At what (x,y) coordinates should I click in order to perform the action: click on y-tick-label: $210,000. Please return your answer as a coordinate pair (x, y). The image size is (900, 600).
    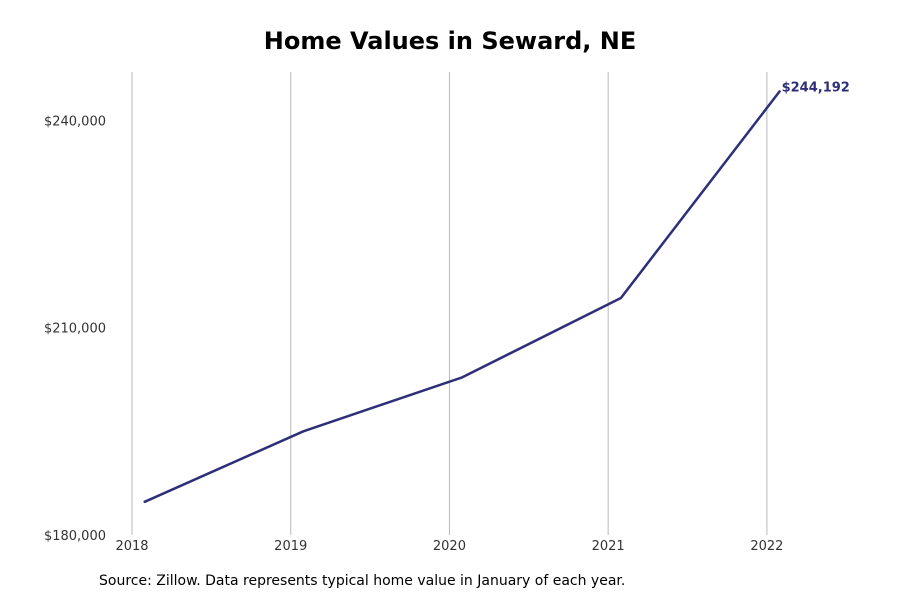
    Looking at the image, I should click on (75, 329).